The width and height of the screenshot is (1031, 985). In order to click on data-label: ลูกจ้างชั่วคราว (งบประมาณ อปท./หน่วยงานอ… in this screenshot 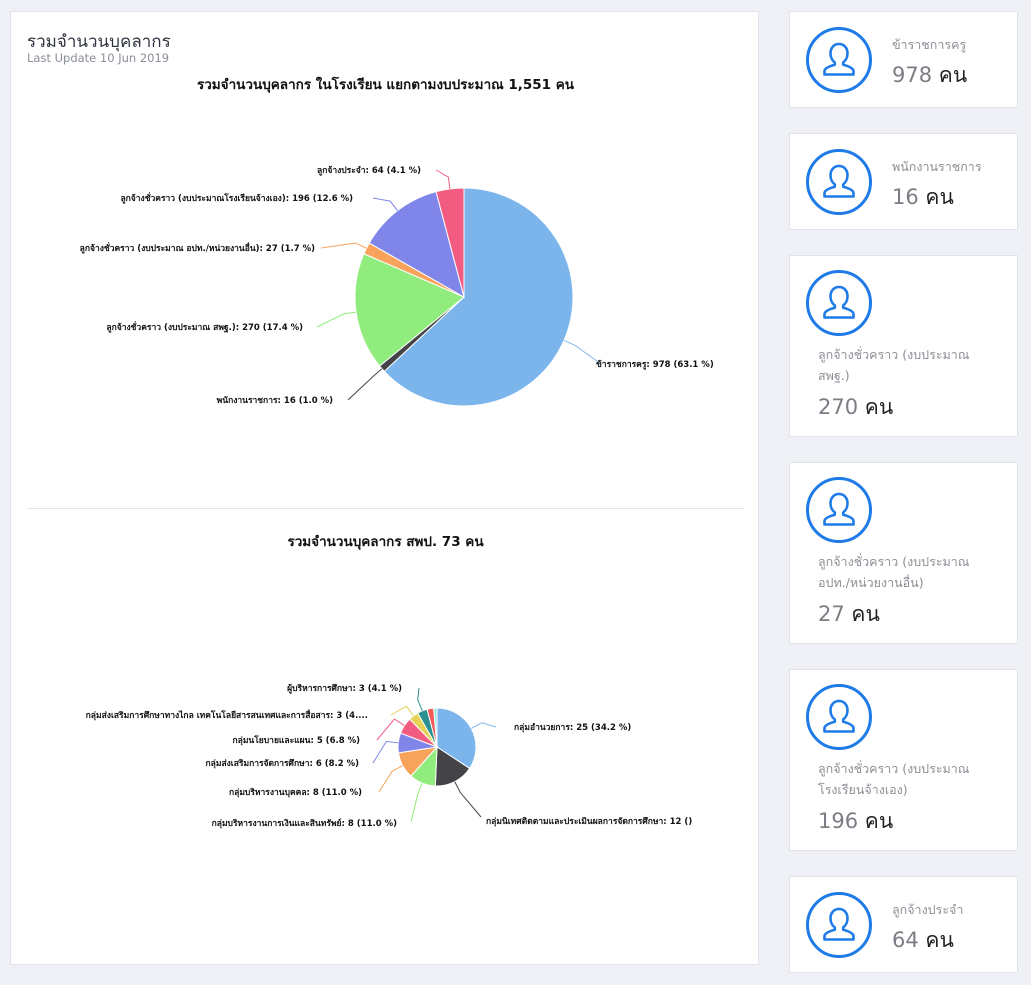, I will do `click(197, 247)`.